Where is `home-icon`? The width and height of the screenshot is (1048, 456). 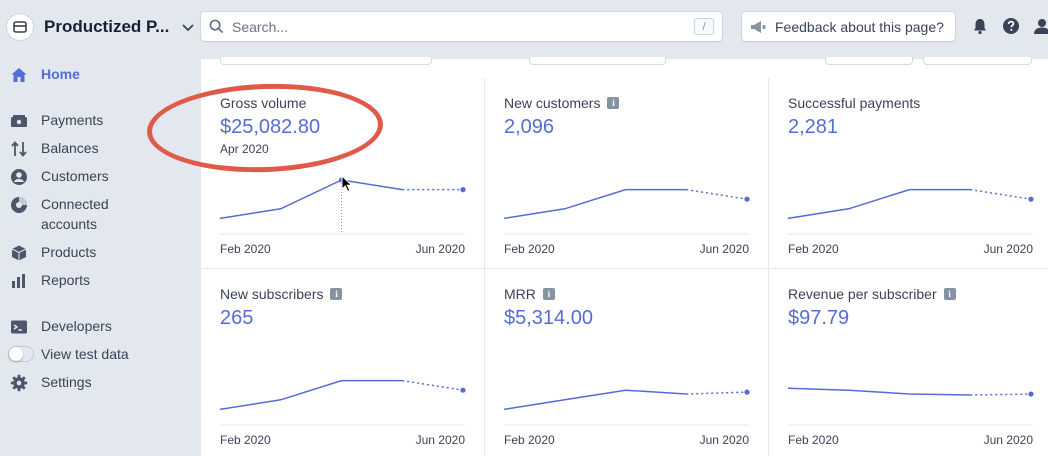 home-icon is located at coordinates (19, 75).